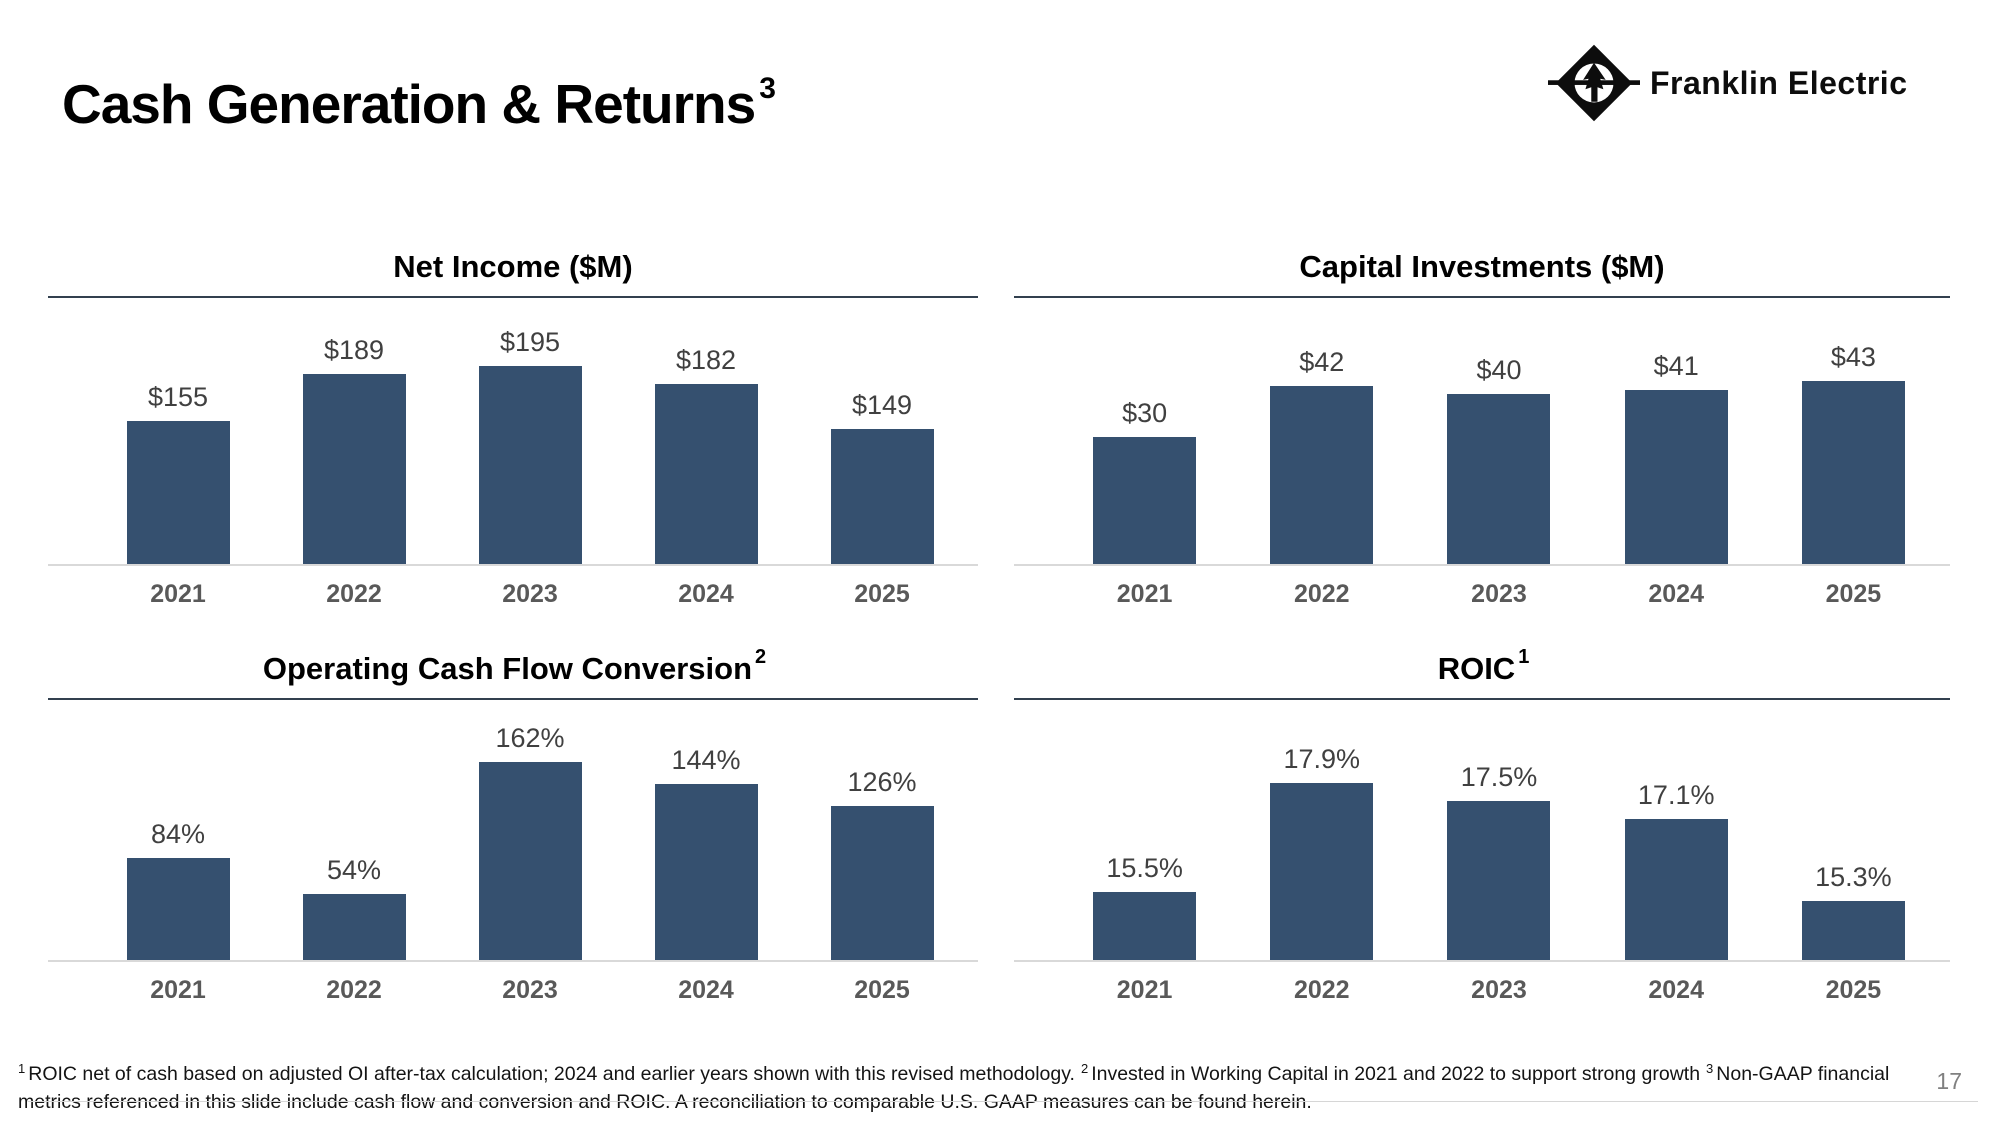  I want to click on bar-value-label: 84%, so click(178, 834).